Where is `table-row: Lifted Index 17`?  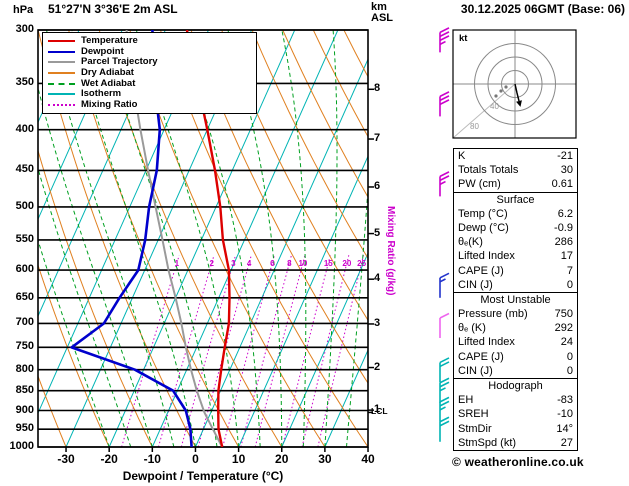
table-row: Lifted Index 17 is located at coordinates (515, 256).